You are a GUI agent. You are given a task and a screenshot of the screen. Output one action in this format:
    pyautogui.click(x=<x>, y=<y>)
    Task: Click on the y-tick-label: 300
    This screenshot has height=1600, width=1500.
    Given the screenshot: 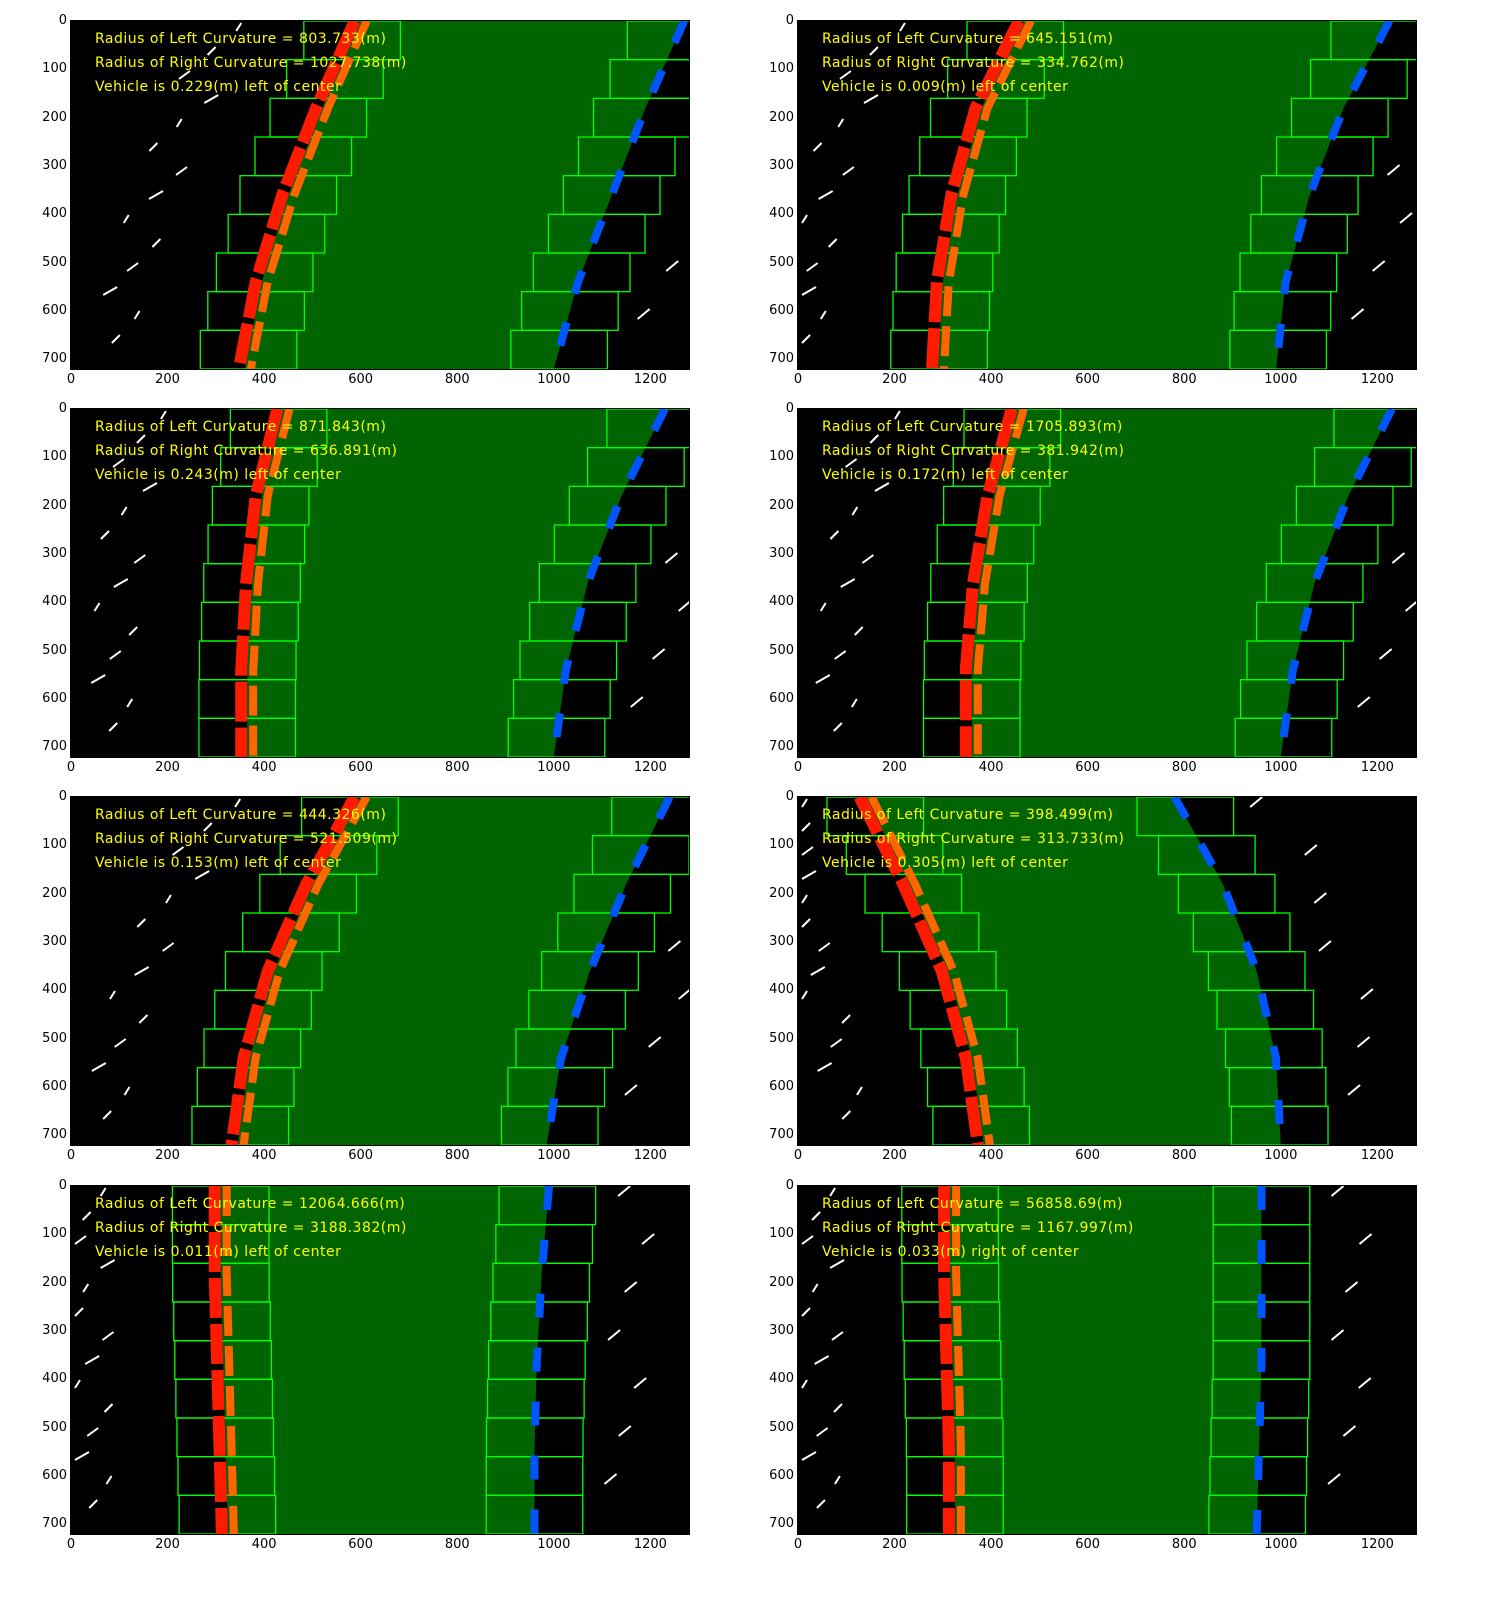 What is the action you would take?
    pyautogui.click(x=781, y=1330)
    